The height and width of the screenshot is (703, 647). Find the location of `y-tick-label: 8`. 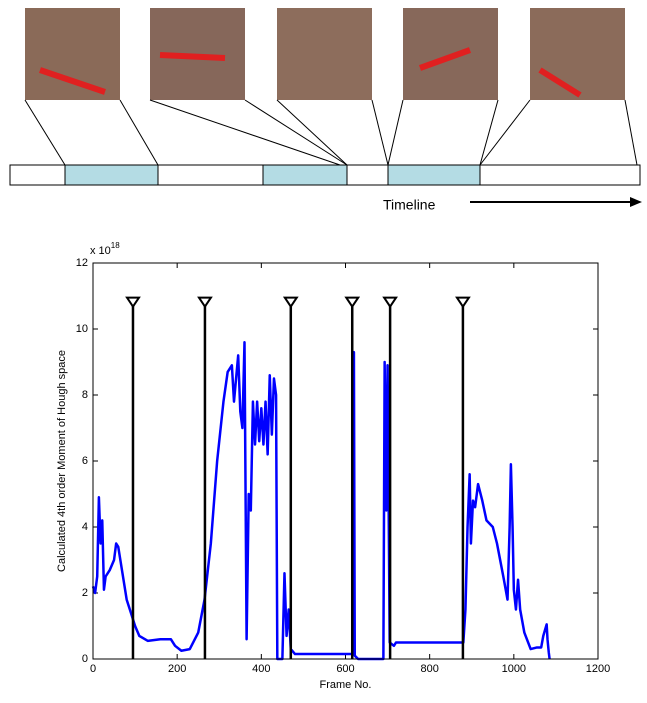

y-tick-label: 8 is located at coordinates (85, 395).